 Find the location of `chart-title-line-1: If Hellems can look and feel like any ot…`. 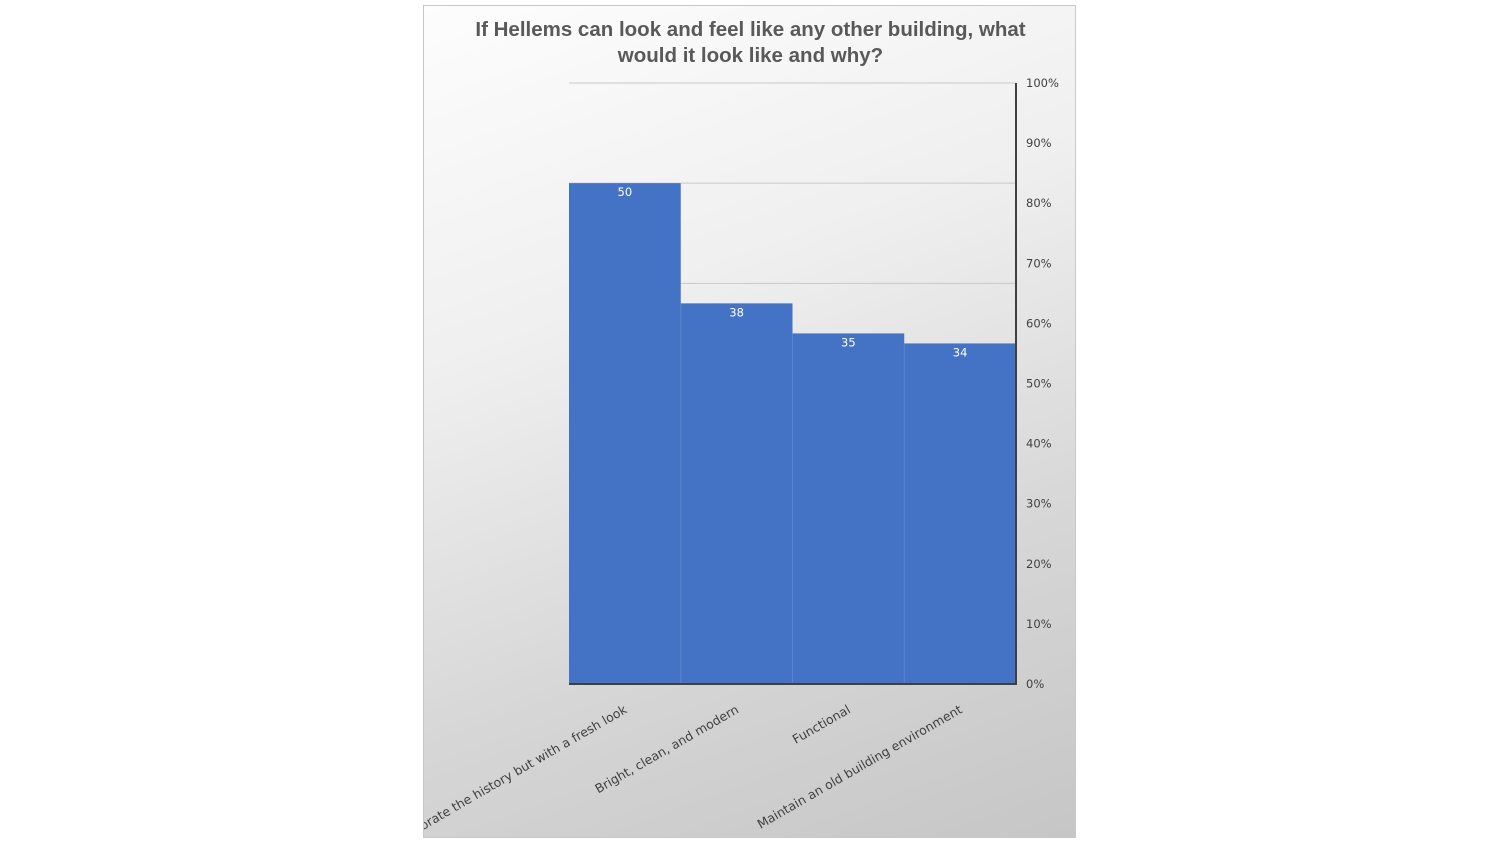

chart-title-line-1: If Hellems can look and feel like any ot… is located at coordinates (750, 29).